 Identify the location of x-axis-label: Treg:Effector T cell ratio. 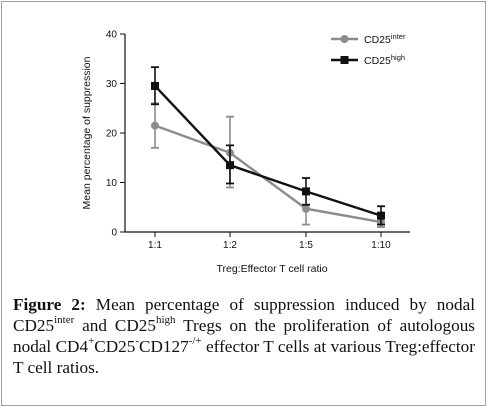
(271, 269).